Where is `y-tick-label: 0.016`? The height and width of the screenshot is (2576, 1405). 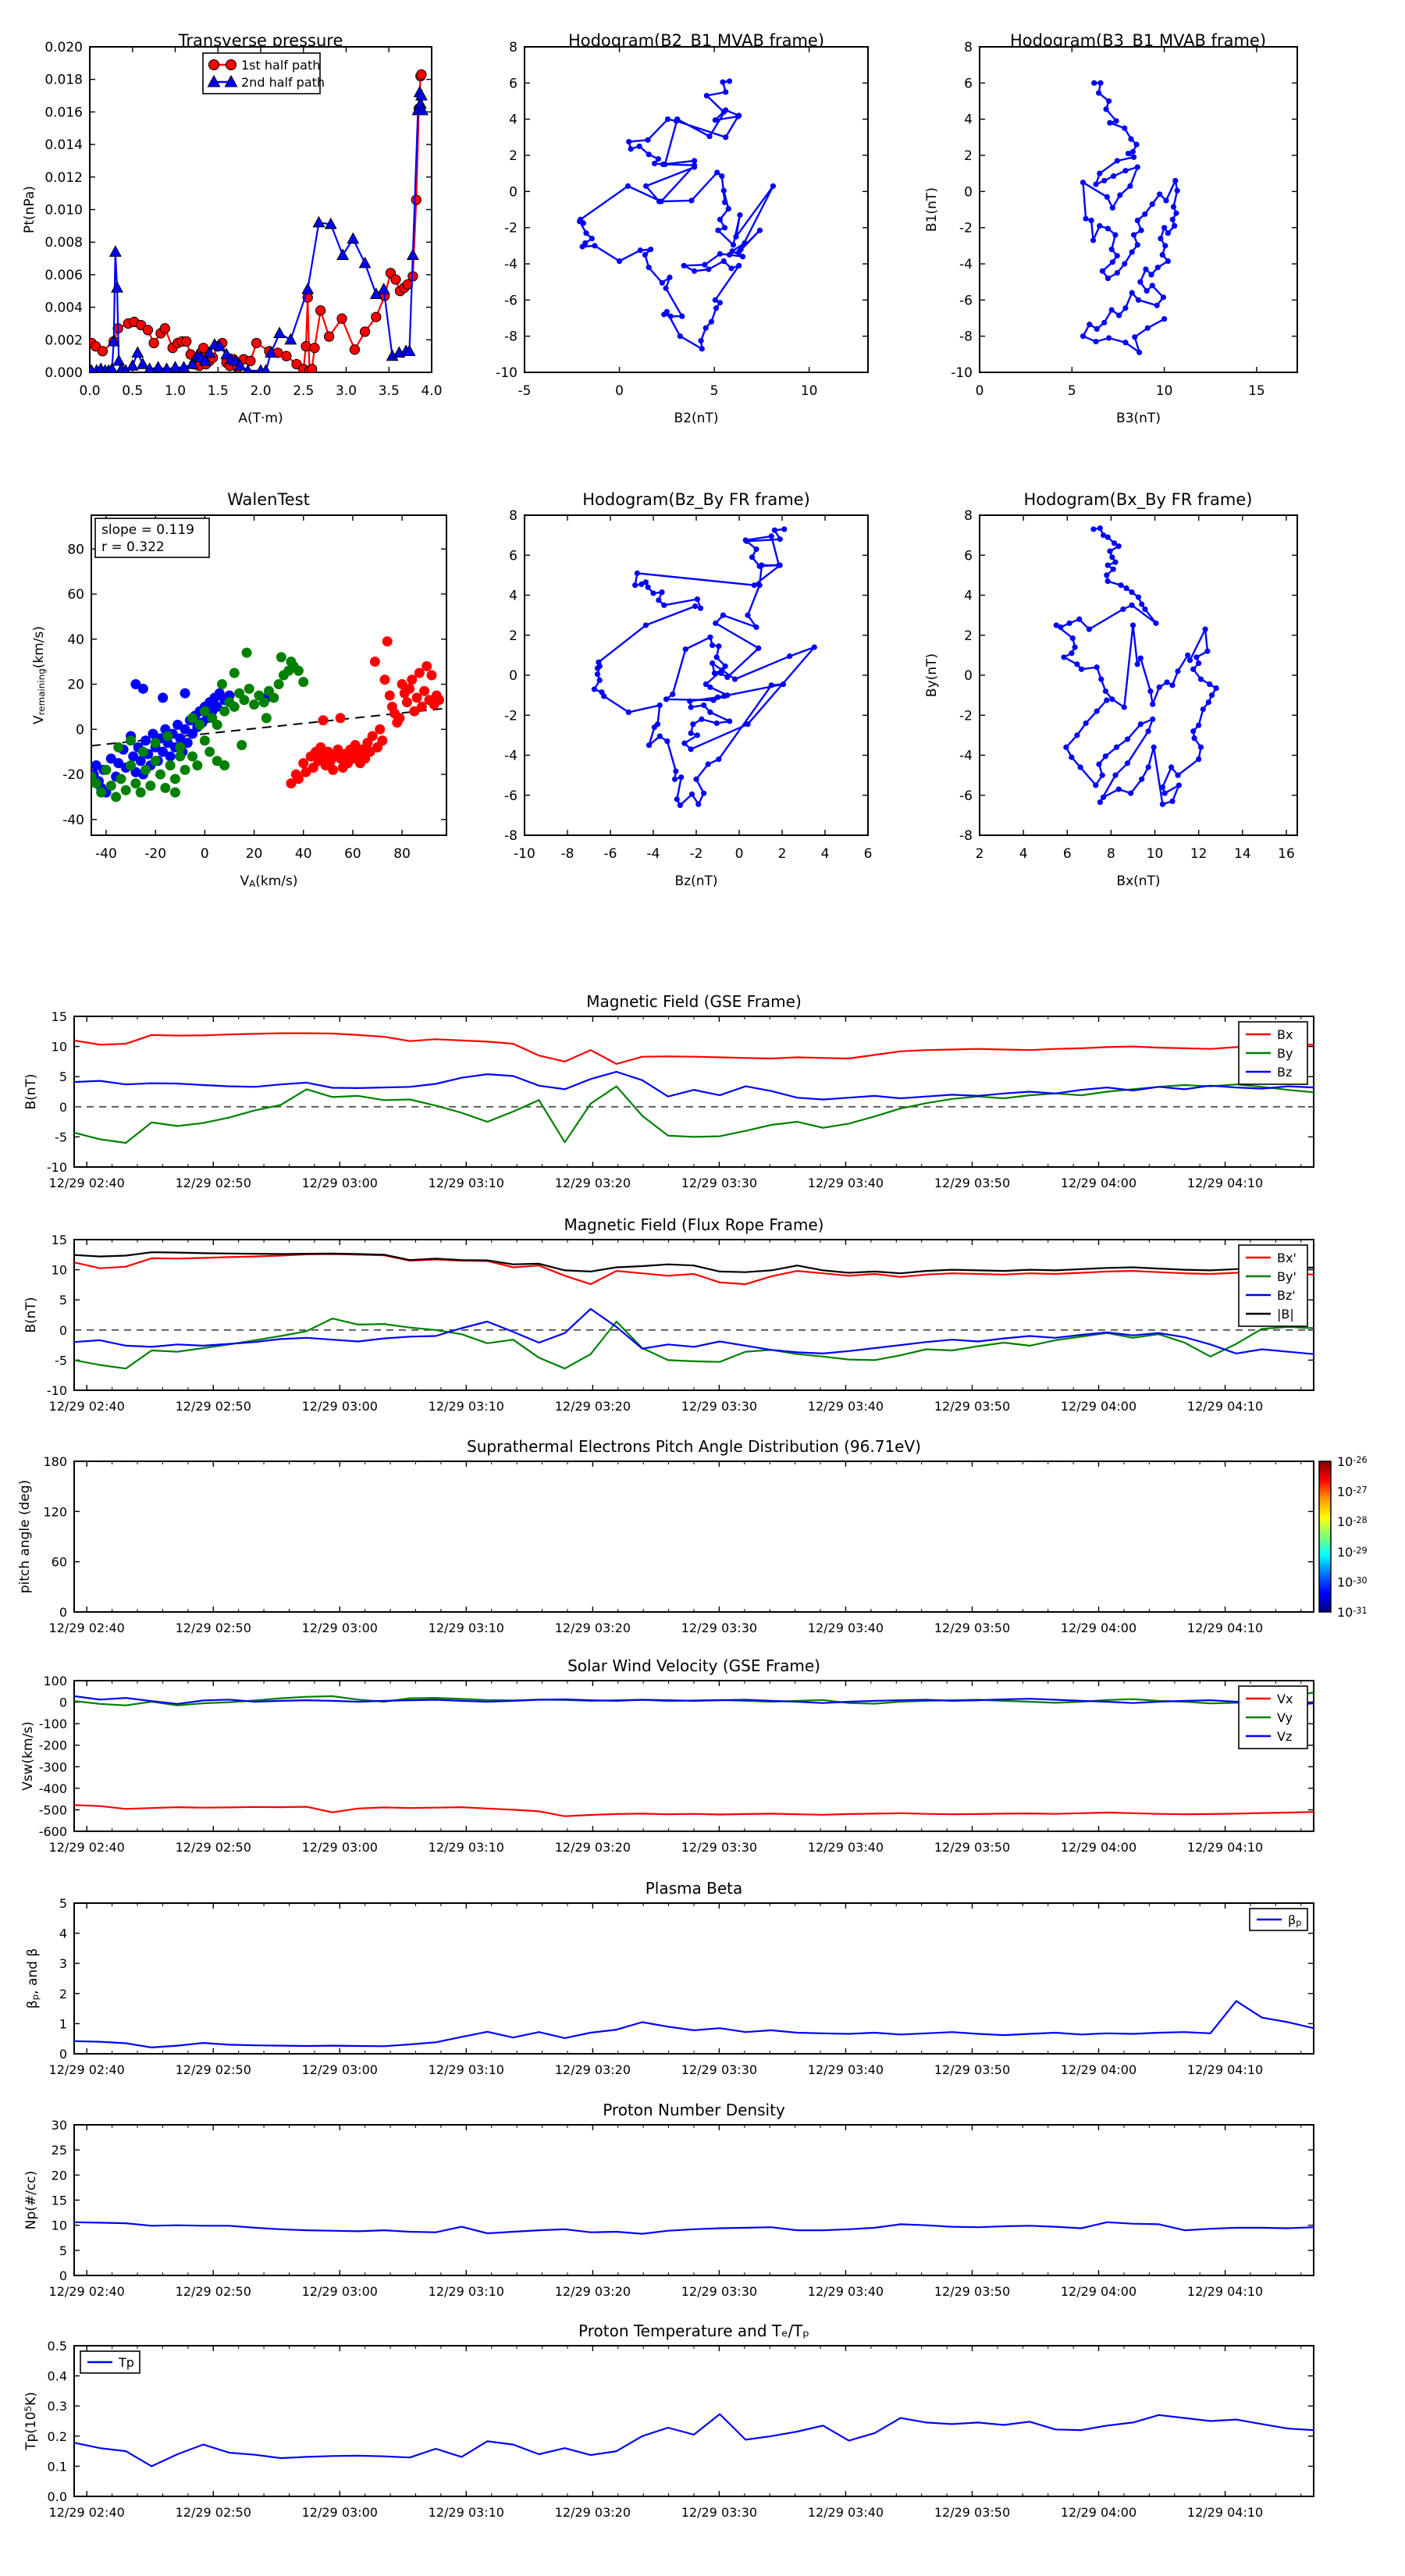
y-tick-label: 0.016 is located at coordinates (64, 112).